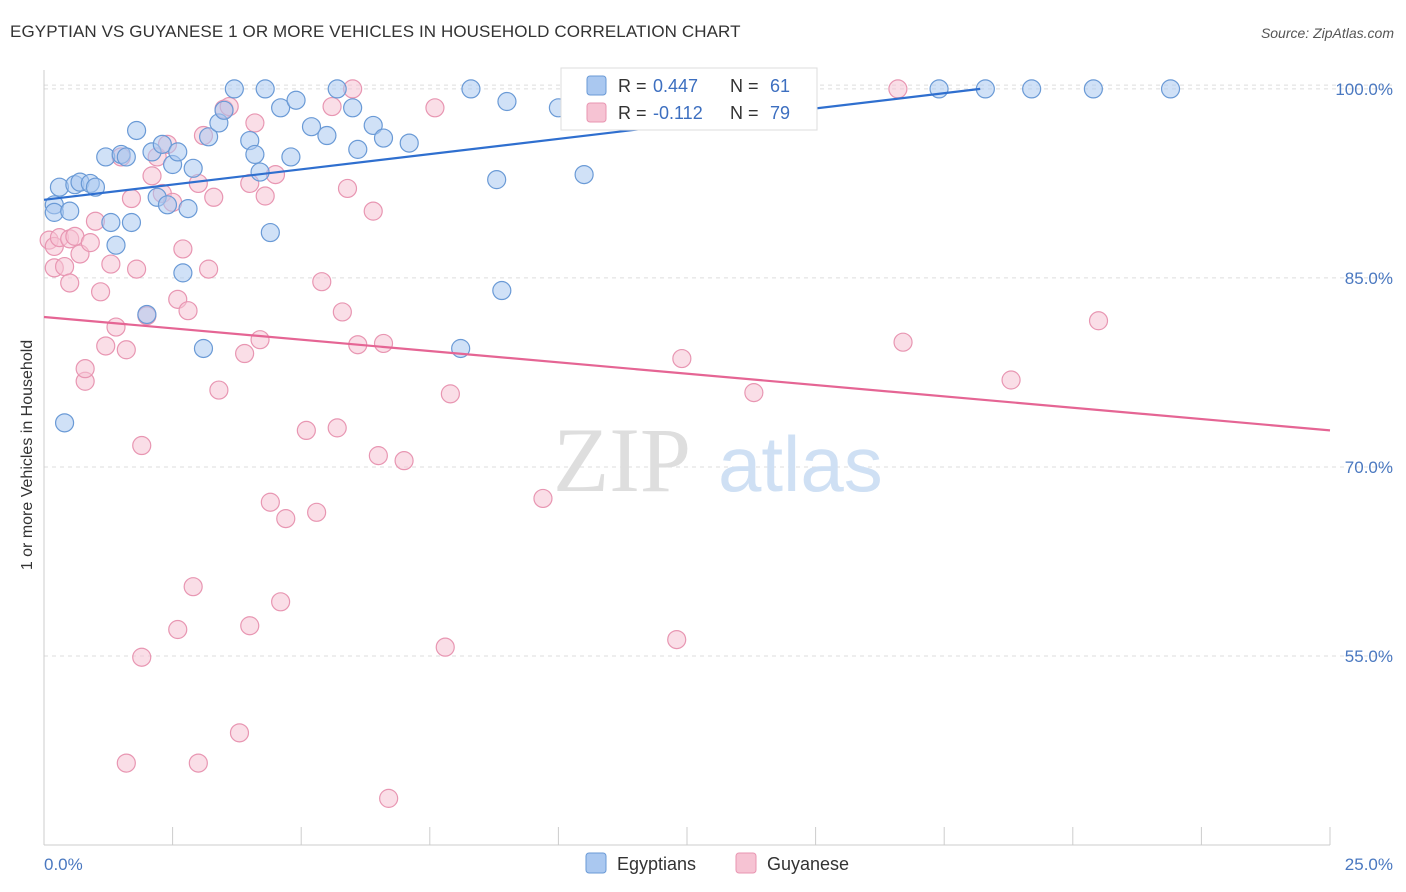 The width and height of the screenshot is (1406, 892). What do you see at coordinates (632, 113) in the screenshot?
I see `r-label-2: R =` at bounding box center [632, 113].